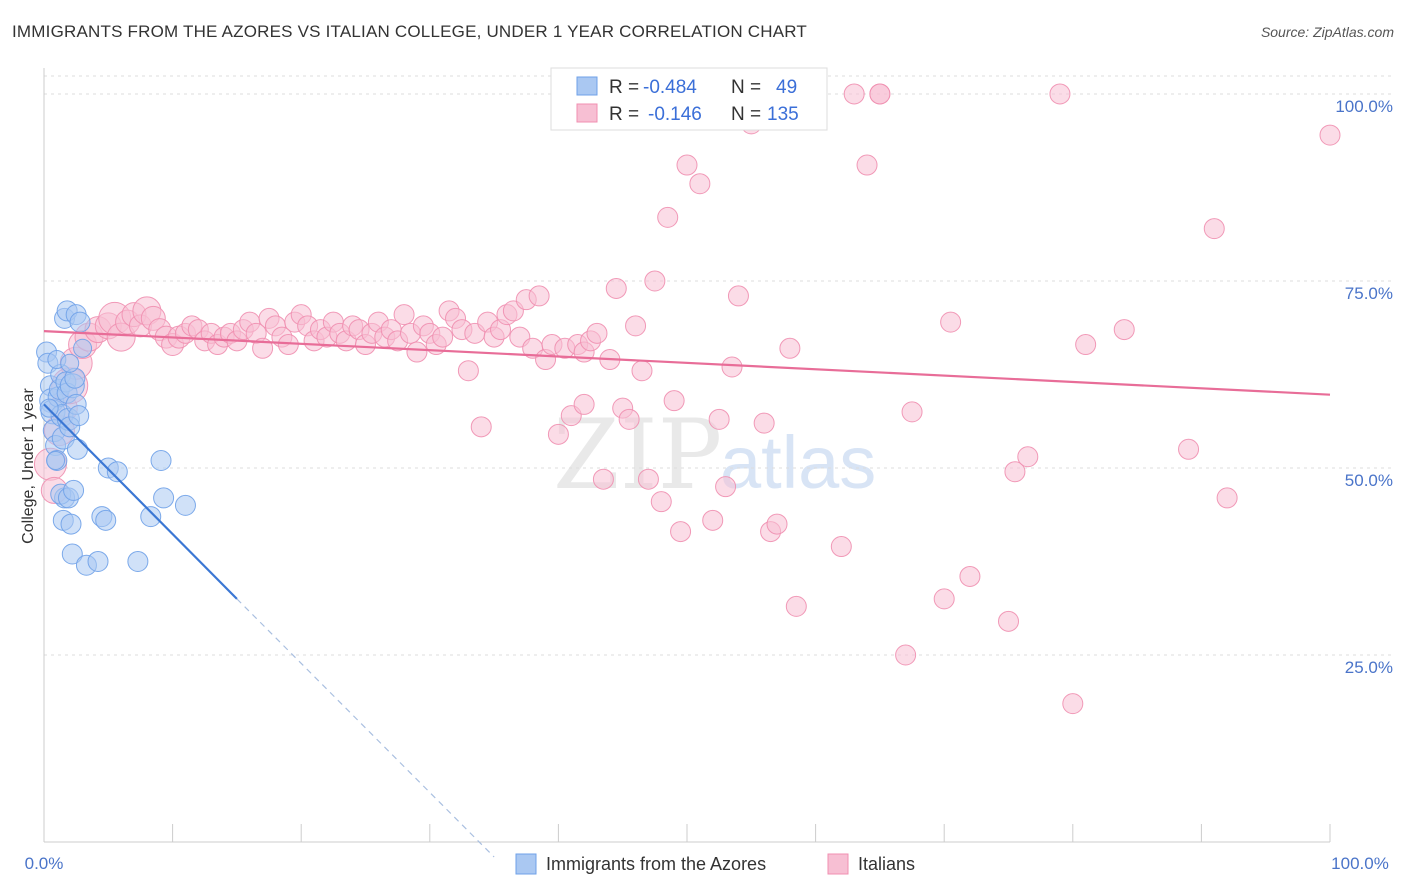 The image size is (1406, 892). What do you see at coordinates (1364, 387) in the screenshot?
I see `ytick-layer: 100.0% 75.0% 50.0% 25.0%` at bounding box center [1364, 387].